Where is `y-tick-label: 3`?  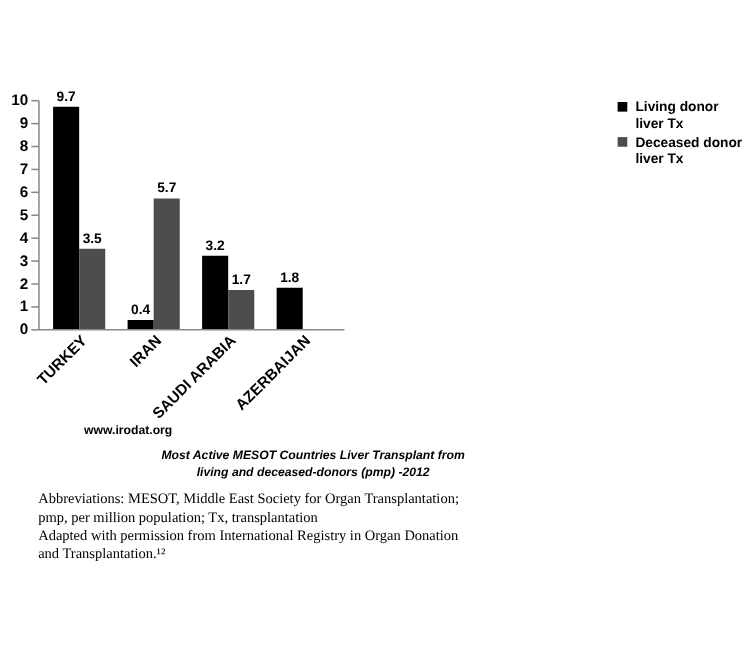 y-tick-label: 3 is located at coordinates (24, 260).